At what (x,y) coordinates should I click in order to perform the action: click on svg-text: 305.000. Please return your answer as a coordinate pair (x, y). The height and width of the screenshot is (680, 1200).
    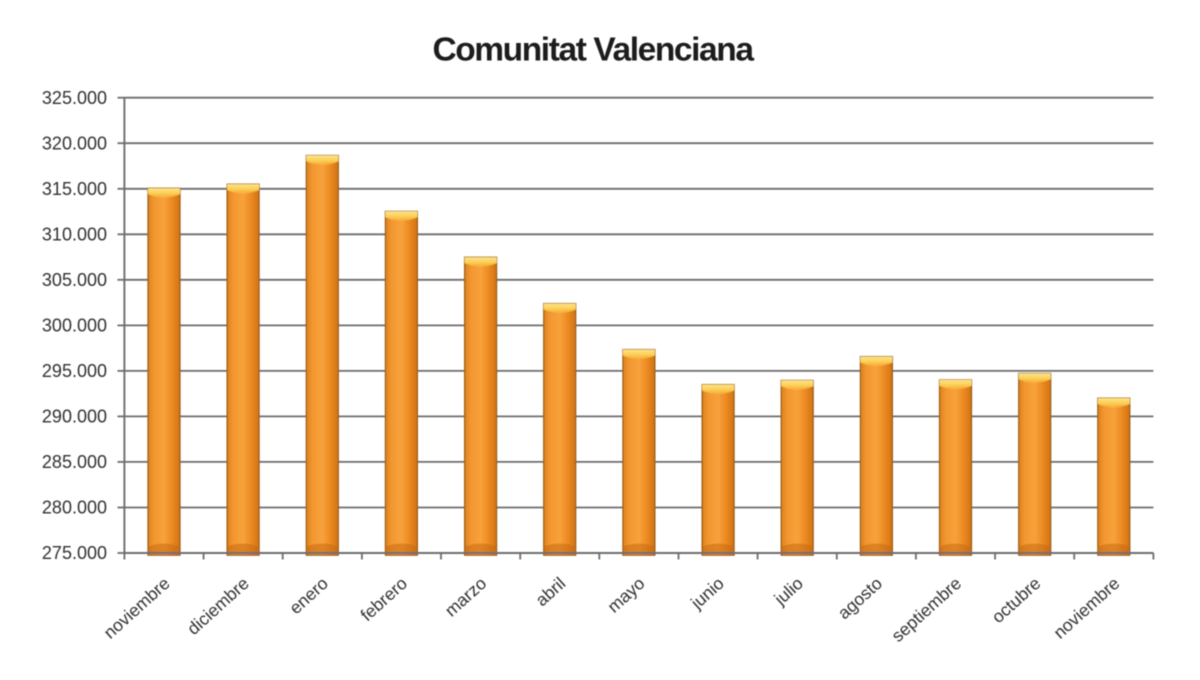
    Looking at the image, I should click on (74, 280).